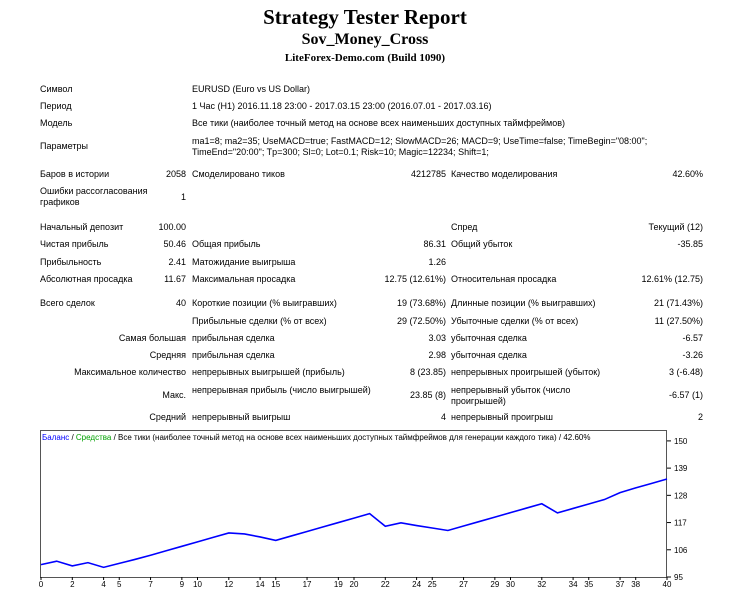 The image size is (730, 596). Describe the element at coordinates (177, 262) in the screenshot. I see `profit-factor-value: 2.41` at that location.